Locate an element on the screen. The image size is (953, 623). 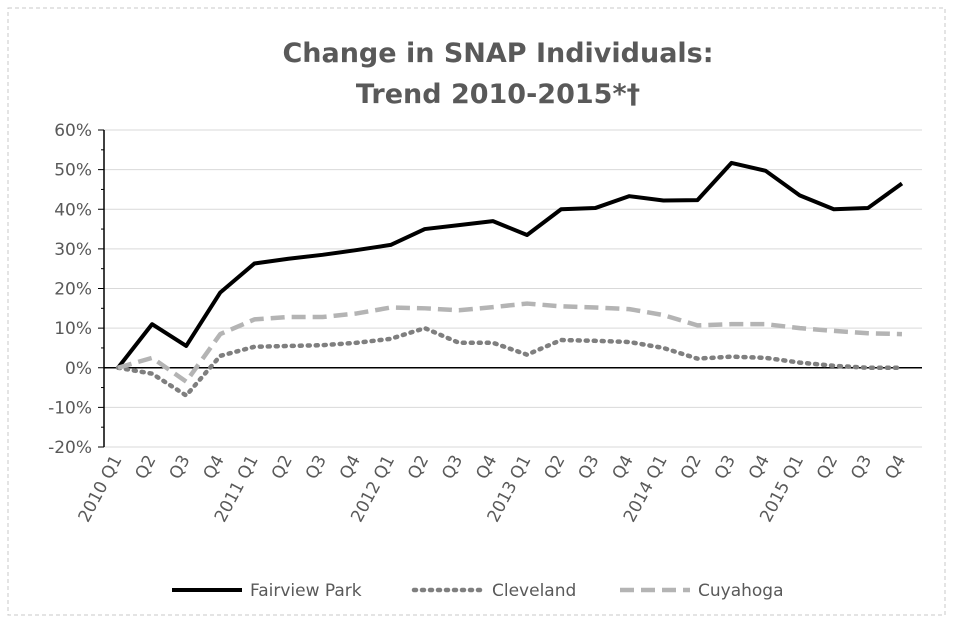
chart-title: Trend 2010-2015*† is located at coordinates (498, 94).